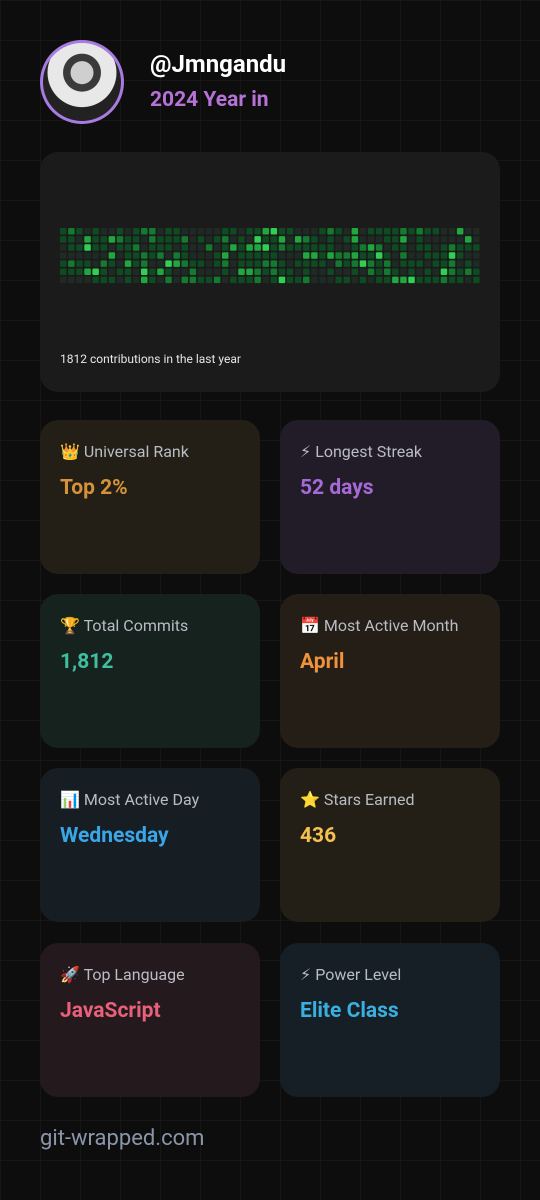 This screenshot has width=540, height=1200. Describe the element at coordinates (87, 662) in the screenshot. I see `stat-value: 1,812` at that location.